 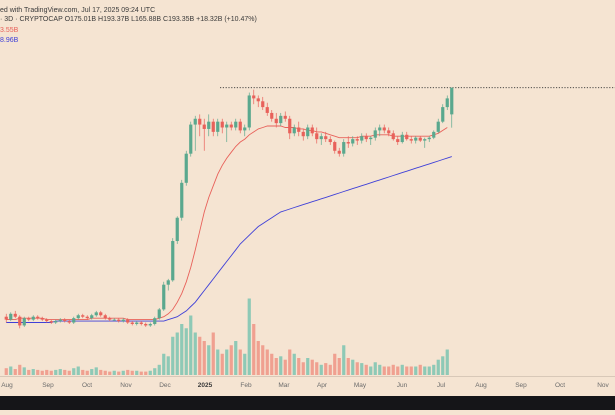 What do you see at coordinates (165, 385) in the screenshot?
I see `x-tick-label: Dec` at bounding box center [165, 385].